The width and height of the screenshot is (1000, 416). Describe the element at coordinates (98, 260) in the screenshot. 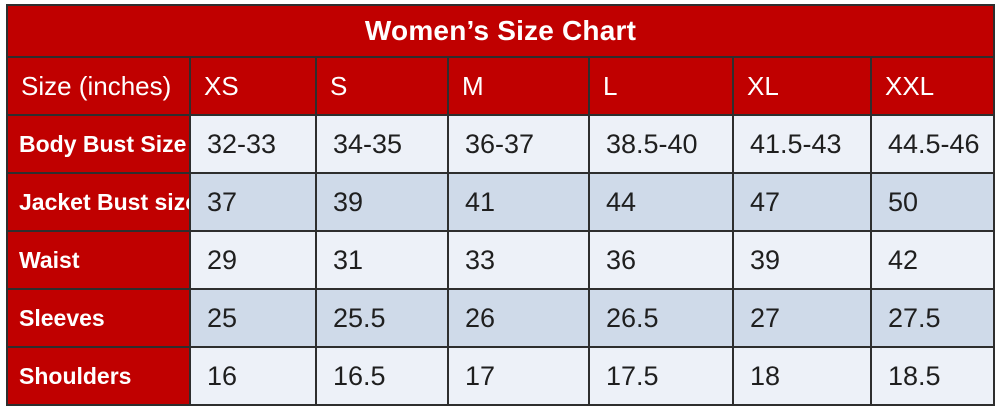

I see `row-label-waist: Waist` at that location.